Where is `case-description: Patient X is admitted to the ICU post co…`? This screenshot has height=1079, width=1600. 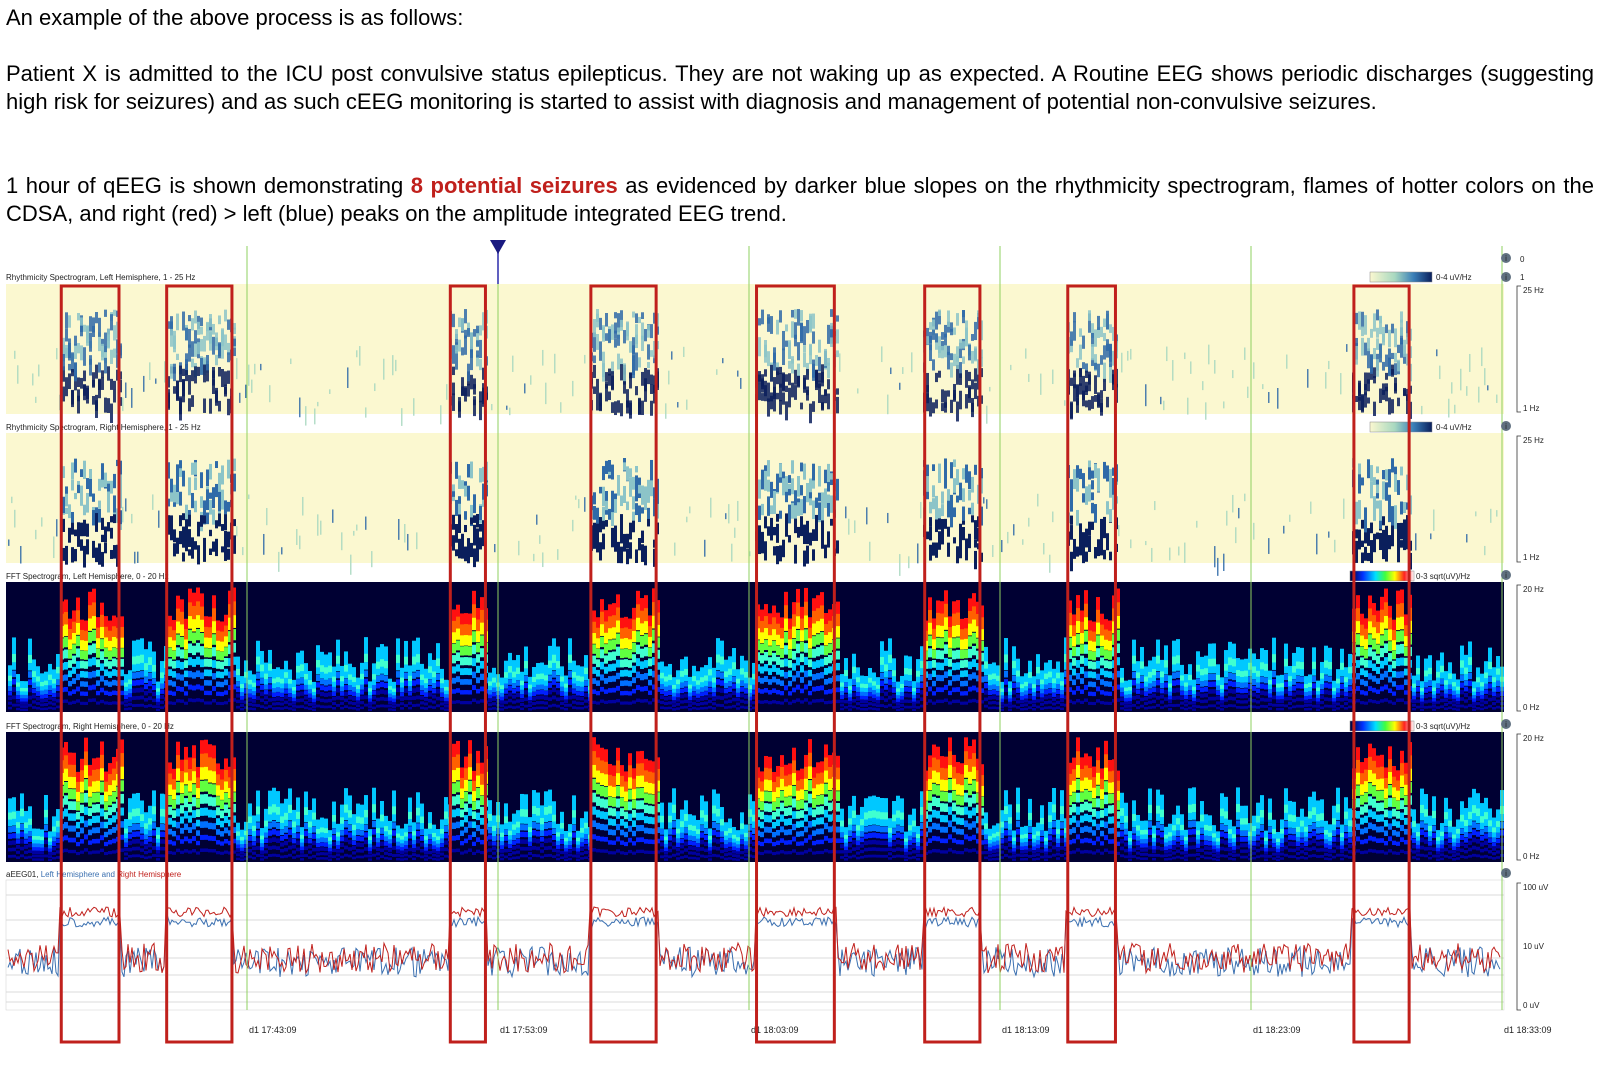 case-description: Patient X is admitted to the ICU post co… is located at coordinates (800, 87).